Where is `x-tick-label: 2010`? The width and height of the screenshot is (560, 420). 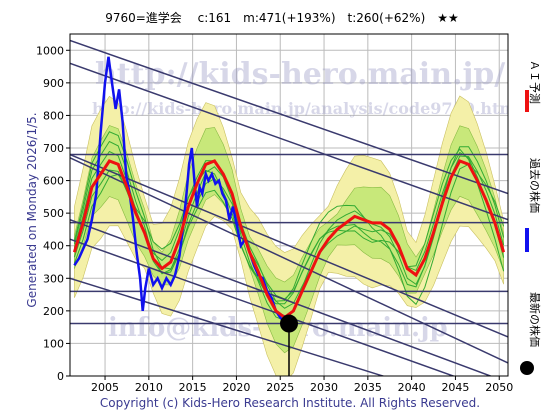
x-tick-label: 2010 is located at coordinates (149, 387).